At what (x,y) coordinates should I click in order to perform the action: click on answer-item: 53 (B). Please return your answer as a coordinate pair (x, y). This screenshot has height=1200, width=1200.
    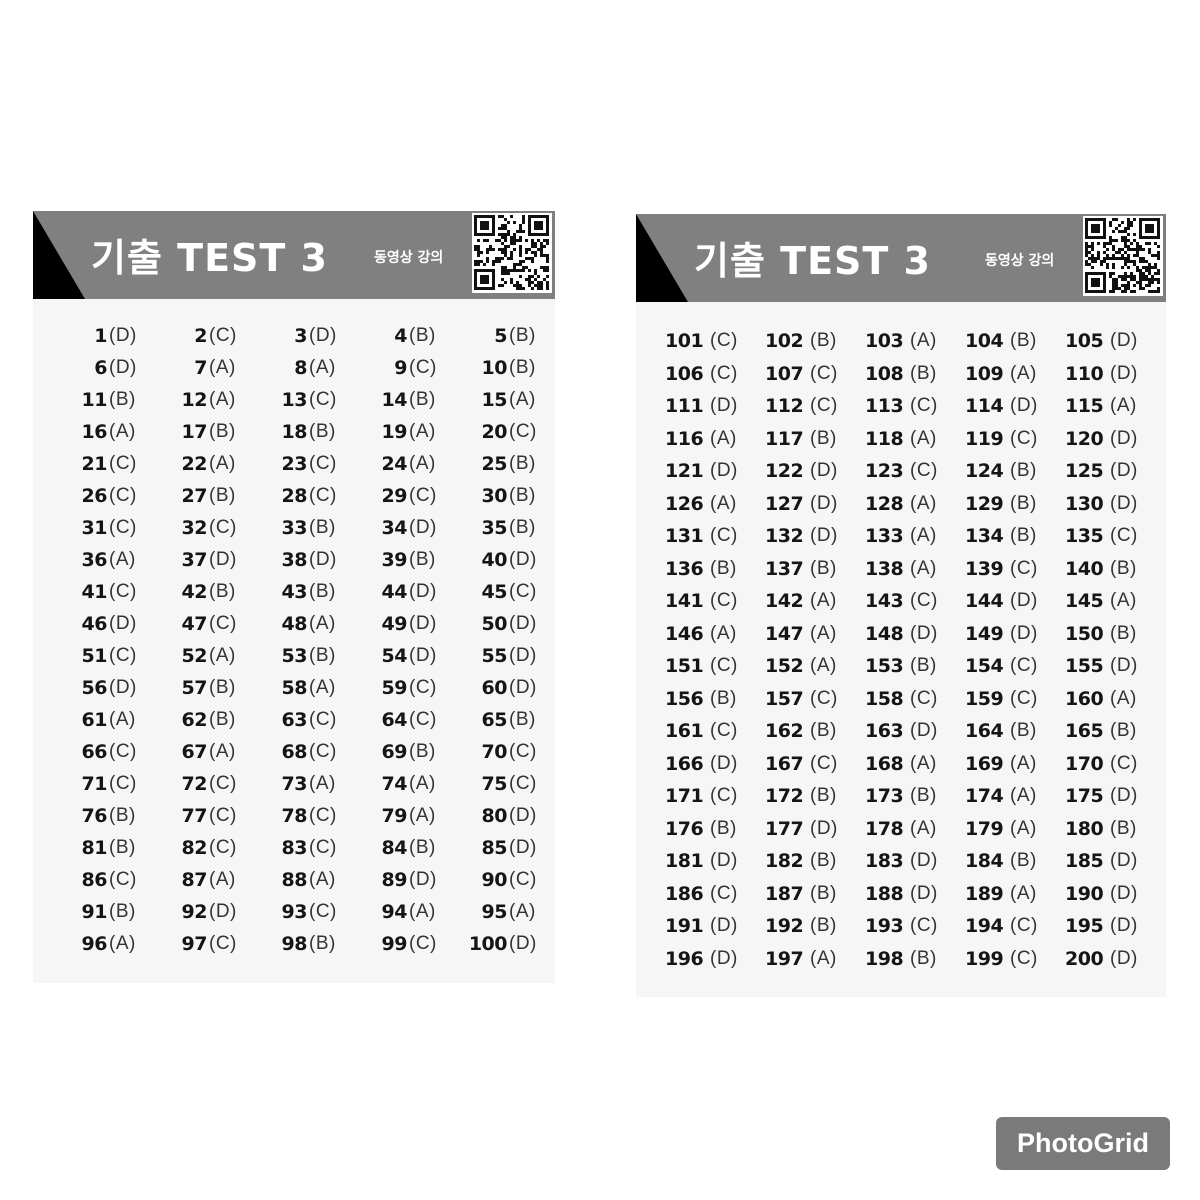
    Looking at the image, I should click on (303, 656).